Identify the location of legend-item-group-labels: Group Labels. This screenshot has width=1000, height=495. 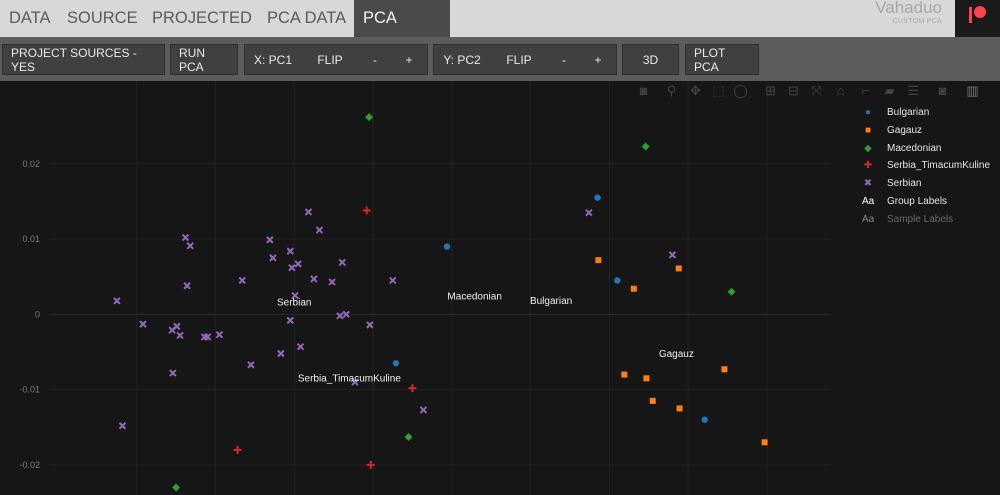
(917, 201).